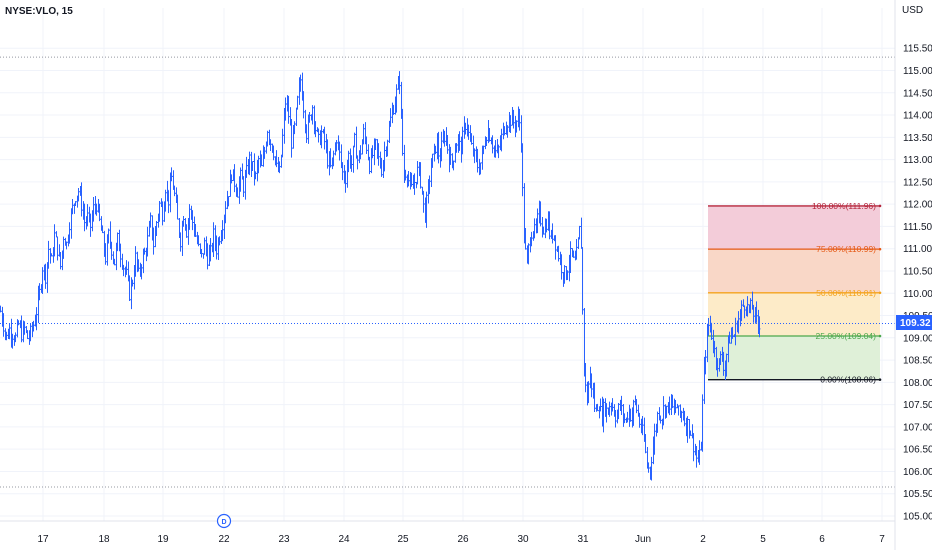  I want to click on time-tick-label: 17, so click(43, 539).